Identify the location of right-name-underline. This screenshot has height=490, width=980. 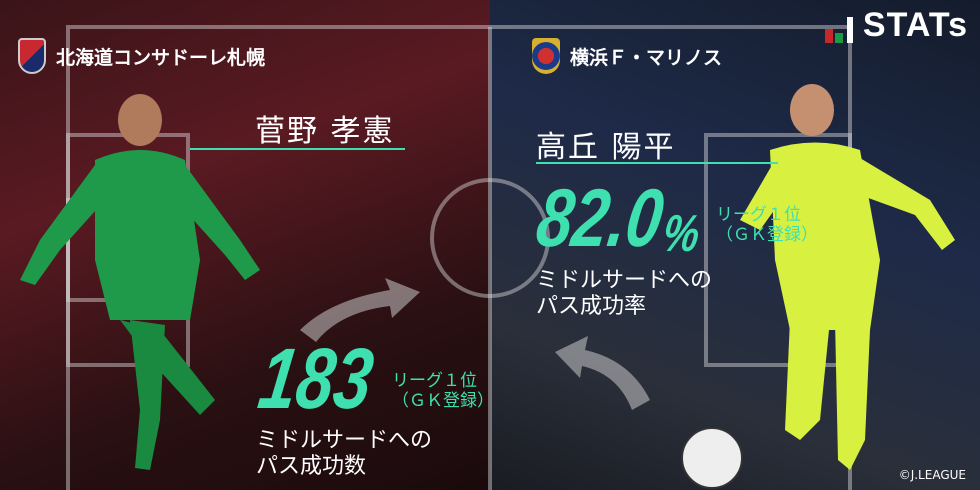
(657, 163).